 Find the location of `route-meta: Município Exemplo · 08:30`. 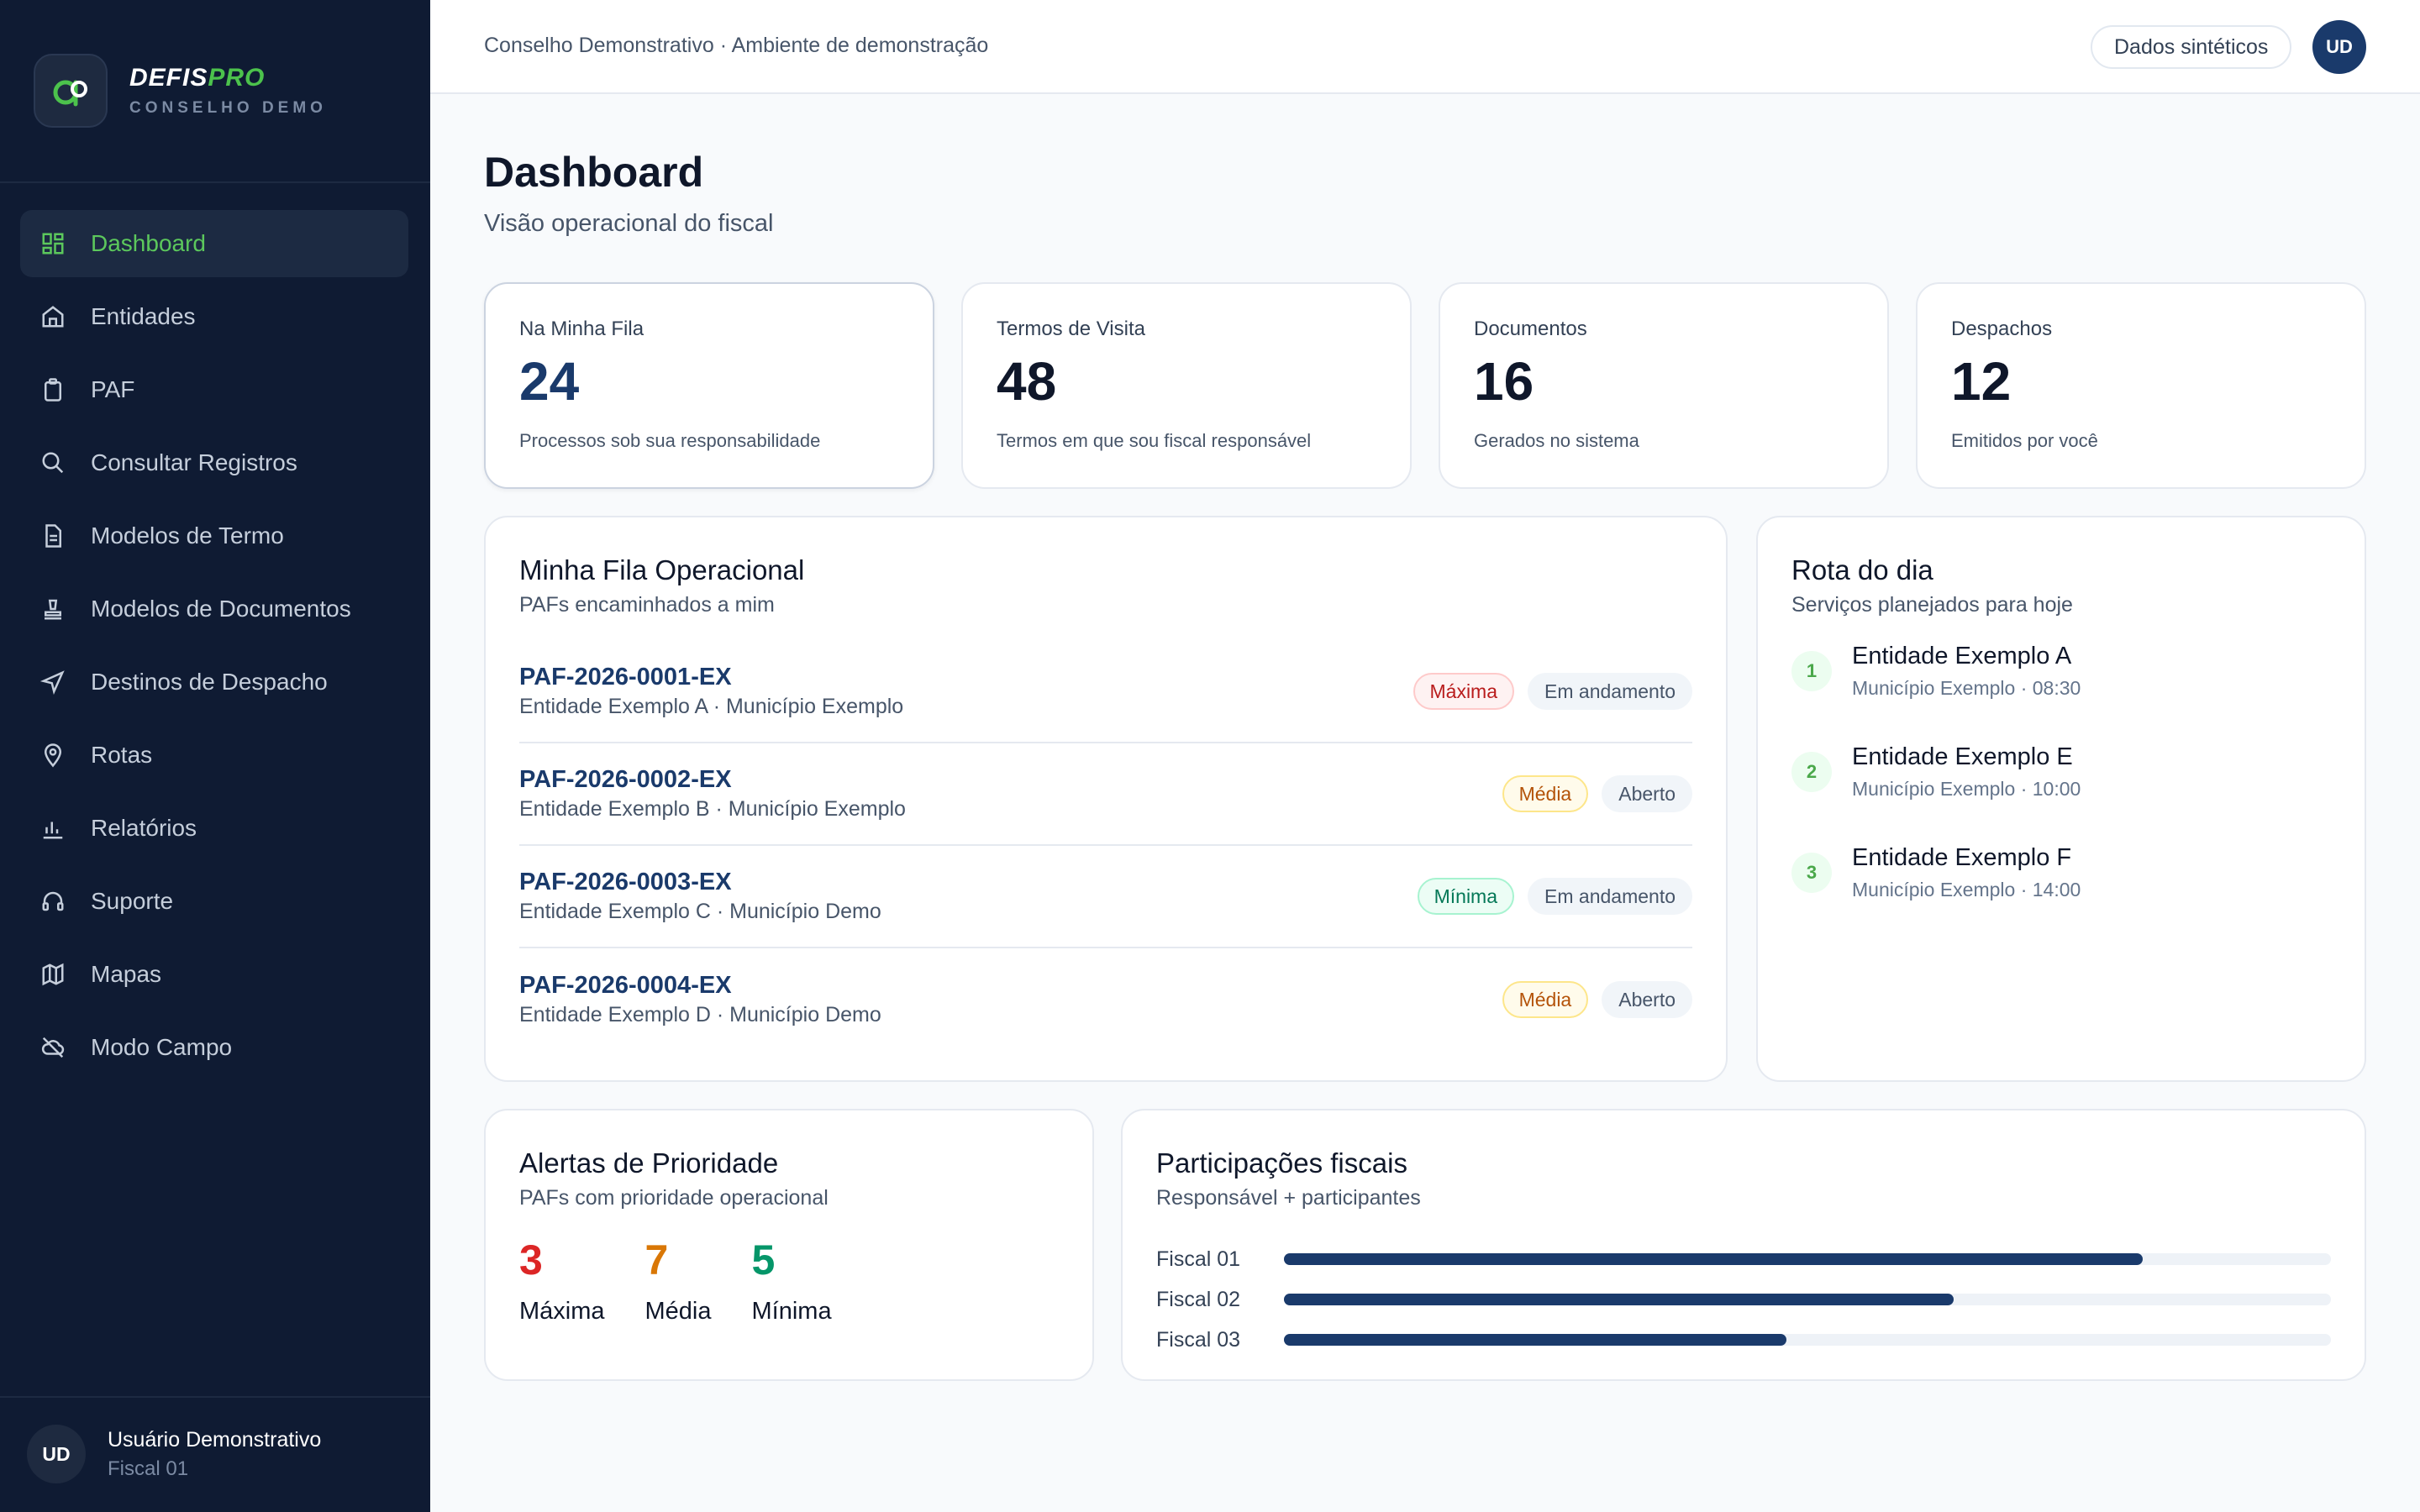

route-meta: Município Exemplo · 08:30 is located at coordinates (1967, 688).